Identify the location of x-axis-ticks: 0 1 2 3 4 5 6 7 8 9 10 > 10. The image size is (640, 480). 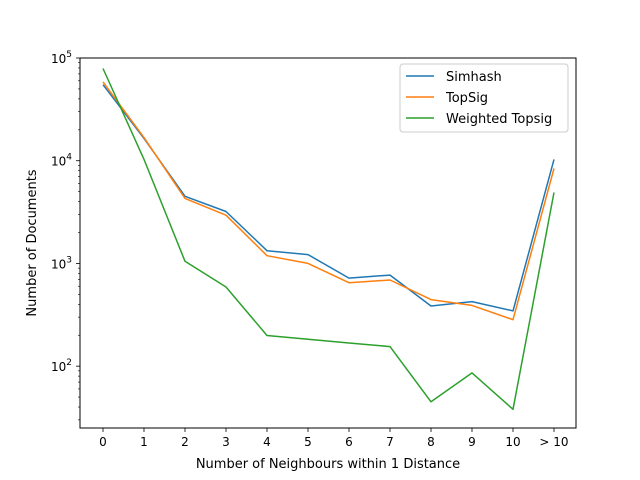
(334, 438).